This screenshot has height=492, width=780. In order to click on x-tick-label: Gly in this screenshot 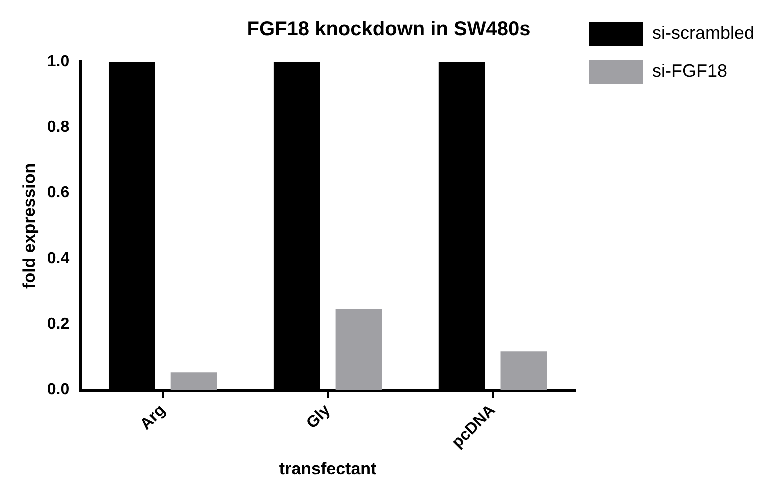, I will do `click(319, 417)`.